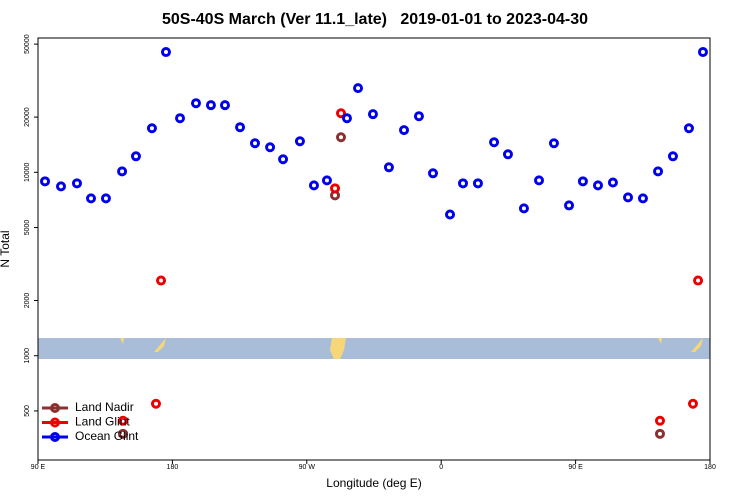 This screenshot has height=500, width=750. Describe the element at coordinates (27, 172) in the screenshot. I see `y-tick-label: 10000` at that location.